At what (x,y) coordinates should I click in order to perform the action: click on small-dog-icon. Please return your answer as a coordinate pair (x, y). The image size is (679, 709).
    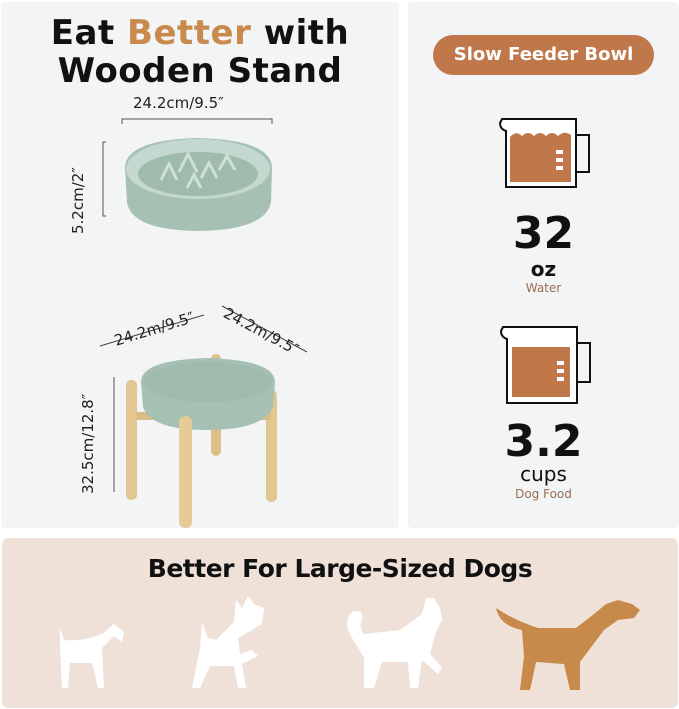
    Looking at the image, I should click on (92, 656).